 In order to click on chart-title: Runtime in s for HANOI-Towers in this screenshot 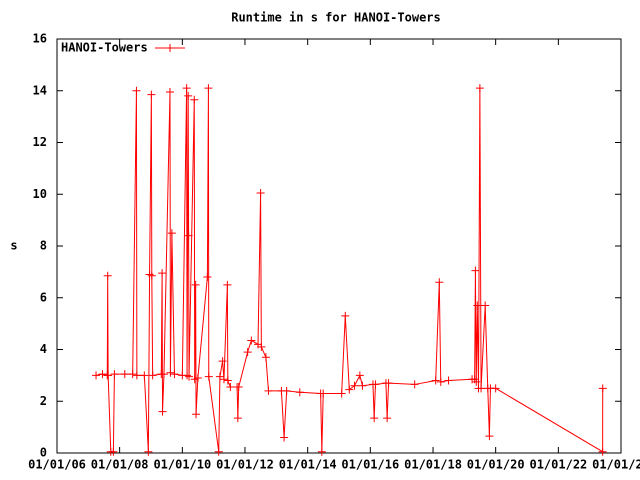, I will do `click(336, 18)`.